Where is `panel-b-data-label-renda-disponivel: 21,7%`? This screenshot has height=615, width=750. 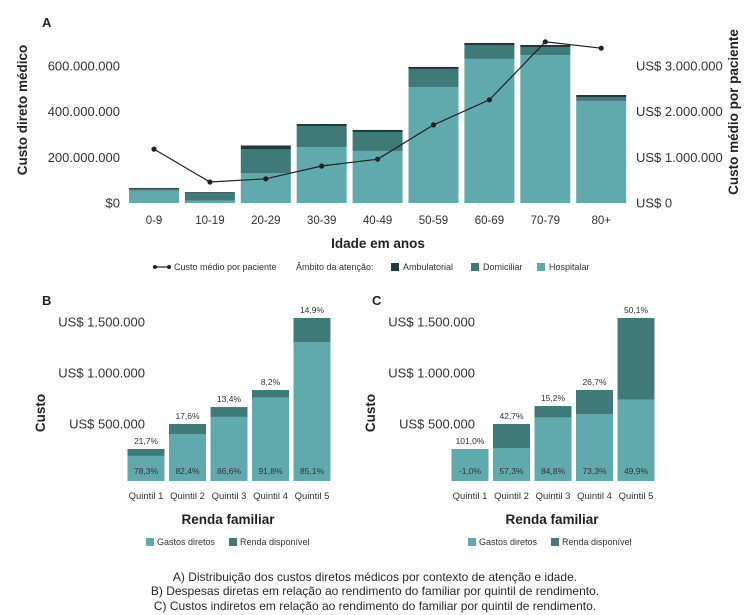 panel-b-data-label-renda-disponivel: 21,7% is located at coordinates (146, 441).